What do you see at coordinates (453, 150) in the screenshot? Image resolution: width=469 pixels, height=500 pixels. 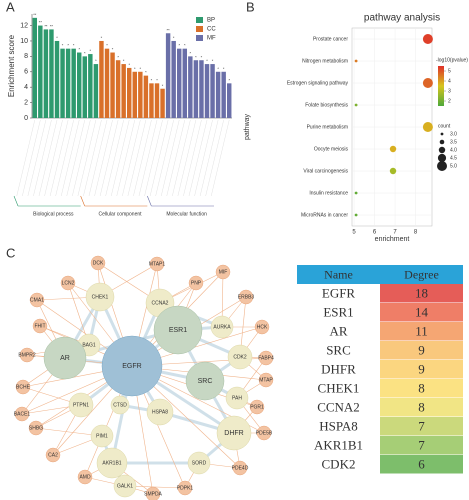 I see `size-legend-label: 4.0` at bounding box center [453, 150].